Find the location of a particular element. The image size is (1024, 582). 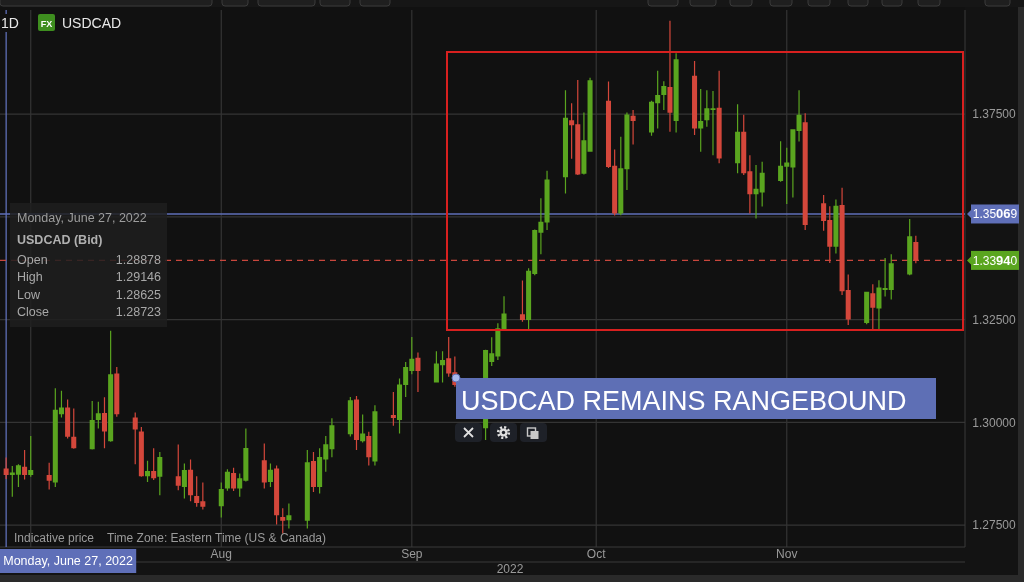

annotation: Indicative price is located at coordinates (54, 538).